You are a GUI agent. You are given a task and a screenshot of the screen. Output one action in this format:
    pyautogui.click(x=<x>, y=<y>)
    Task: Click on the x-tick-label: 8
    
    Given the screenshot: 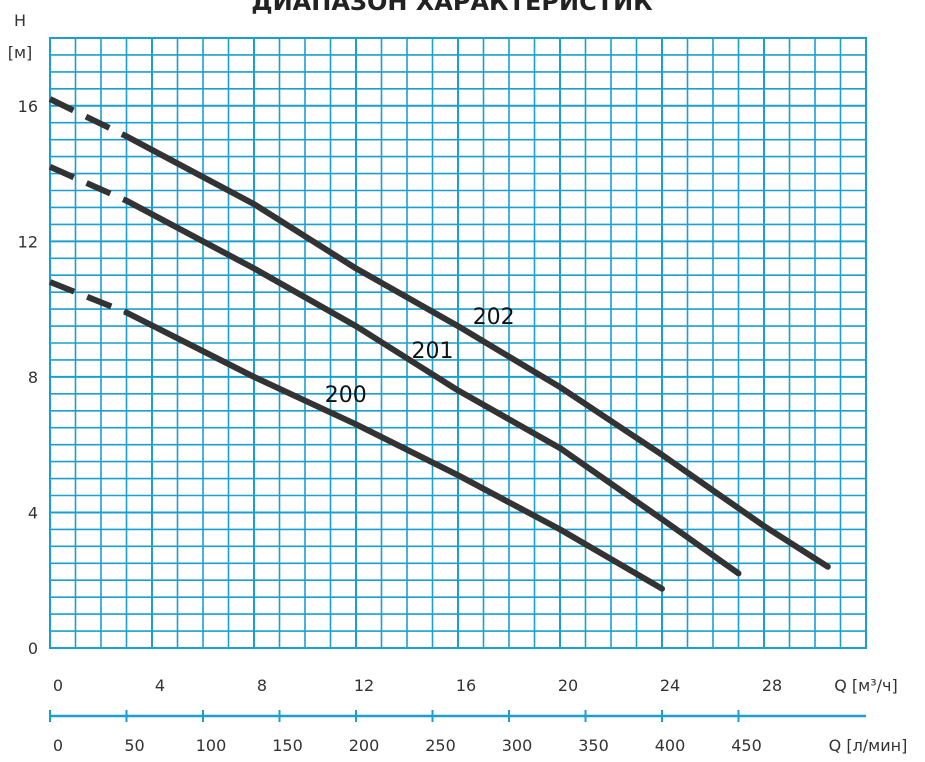 What is the action you would take?
    pyautogui.click(x=262, y=685)
    